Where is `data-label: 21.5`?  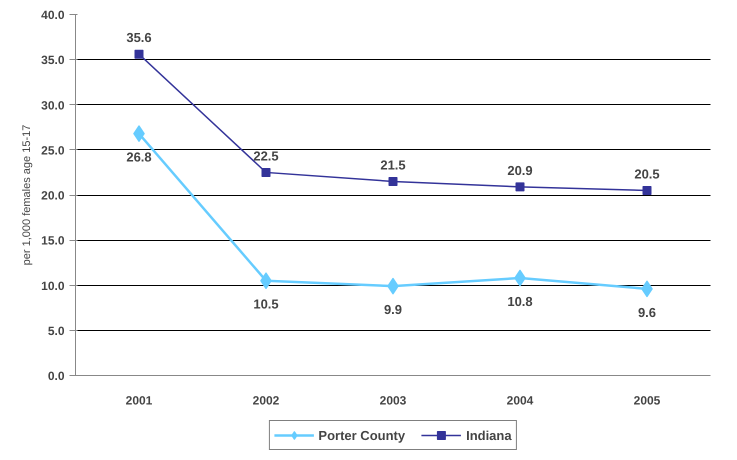 data-label: 21.5 is located at coordinates (393, 164).